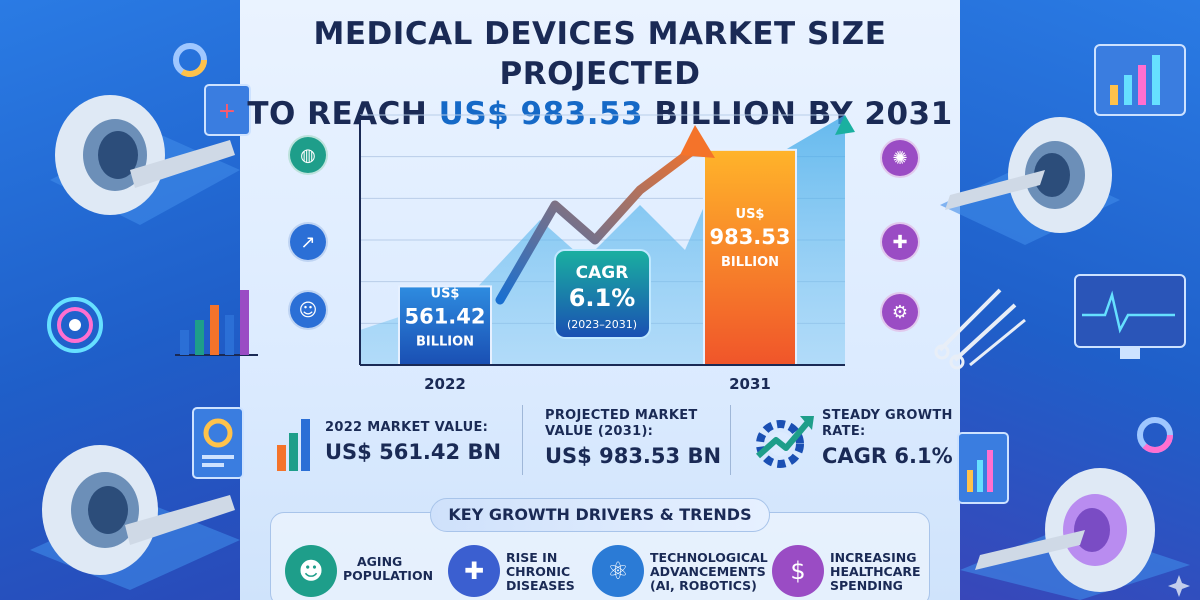 The width and height of the screenshot is (1200, 600). What do you see at coordinates (709, 557) in the screenshot?
I see `driver-3-line-1: TECHNOLOGICAL` at bounding box center [709, 557].